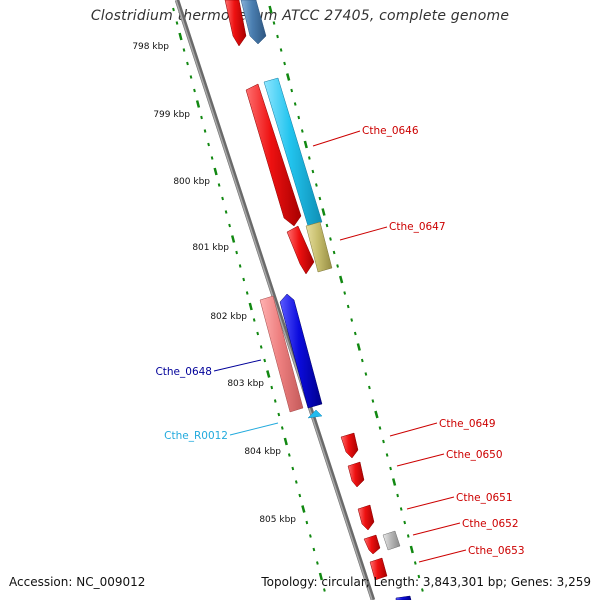 The height and width of the screenshot is (600, 600). Describe the element at coordinates (474, 455) in the screenshot. I see `gene-label-cthe-0650: Cthe_0650` at that location.